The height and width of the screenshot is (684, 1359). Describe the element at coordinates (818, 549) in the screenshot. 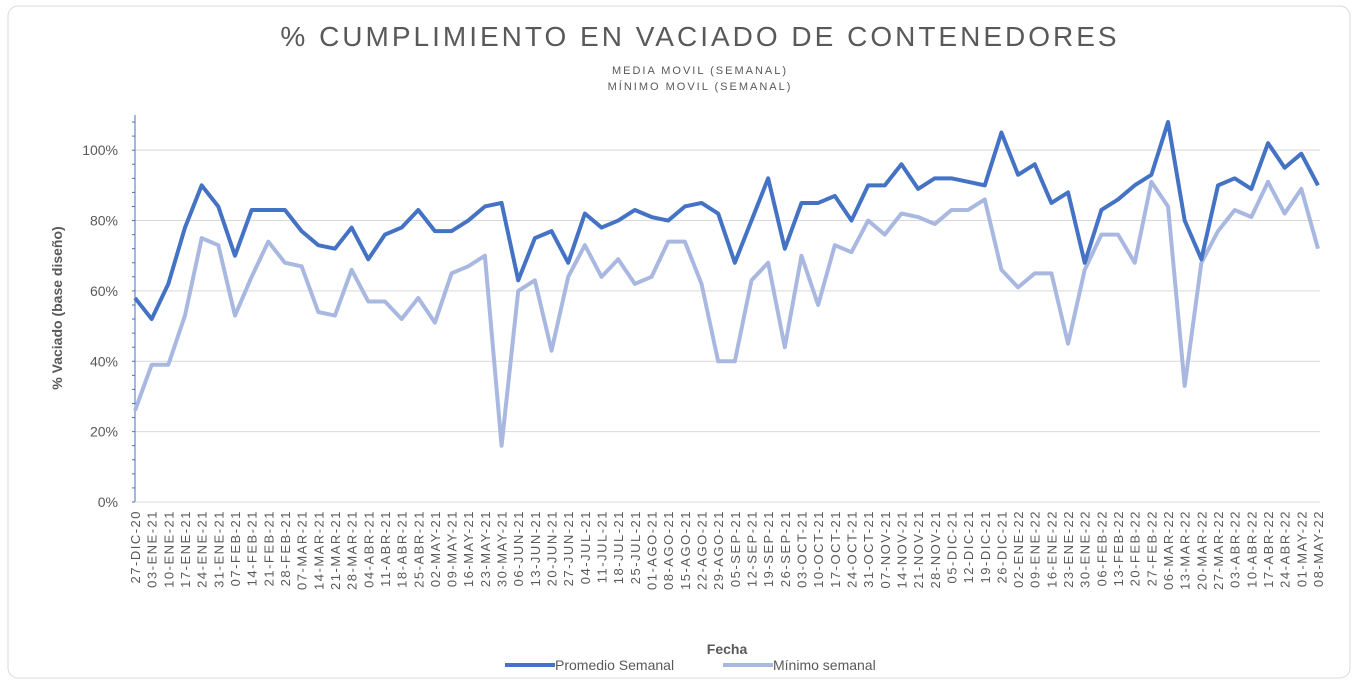

I see `x-tick-label: 10-OCT-21` at that location.